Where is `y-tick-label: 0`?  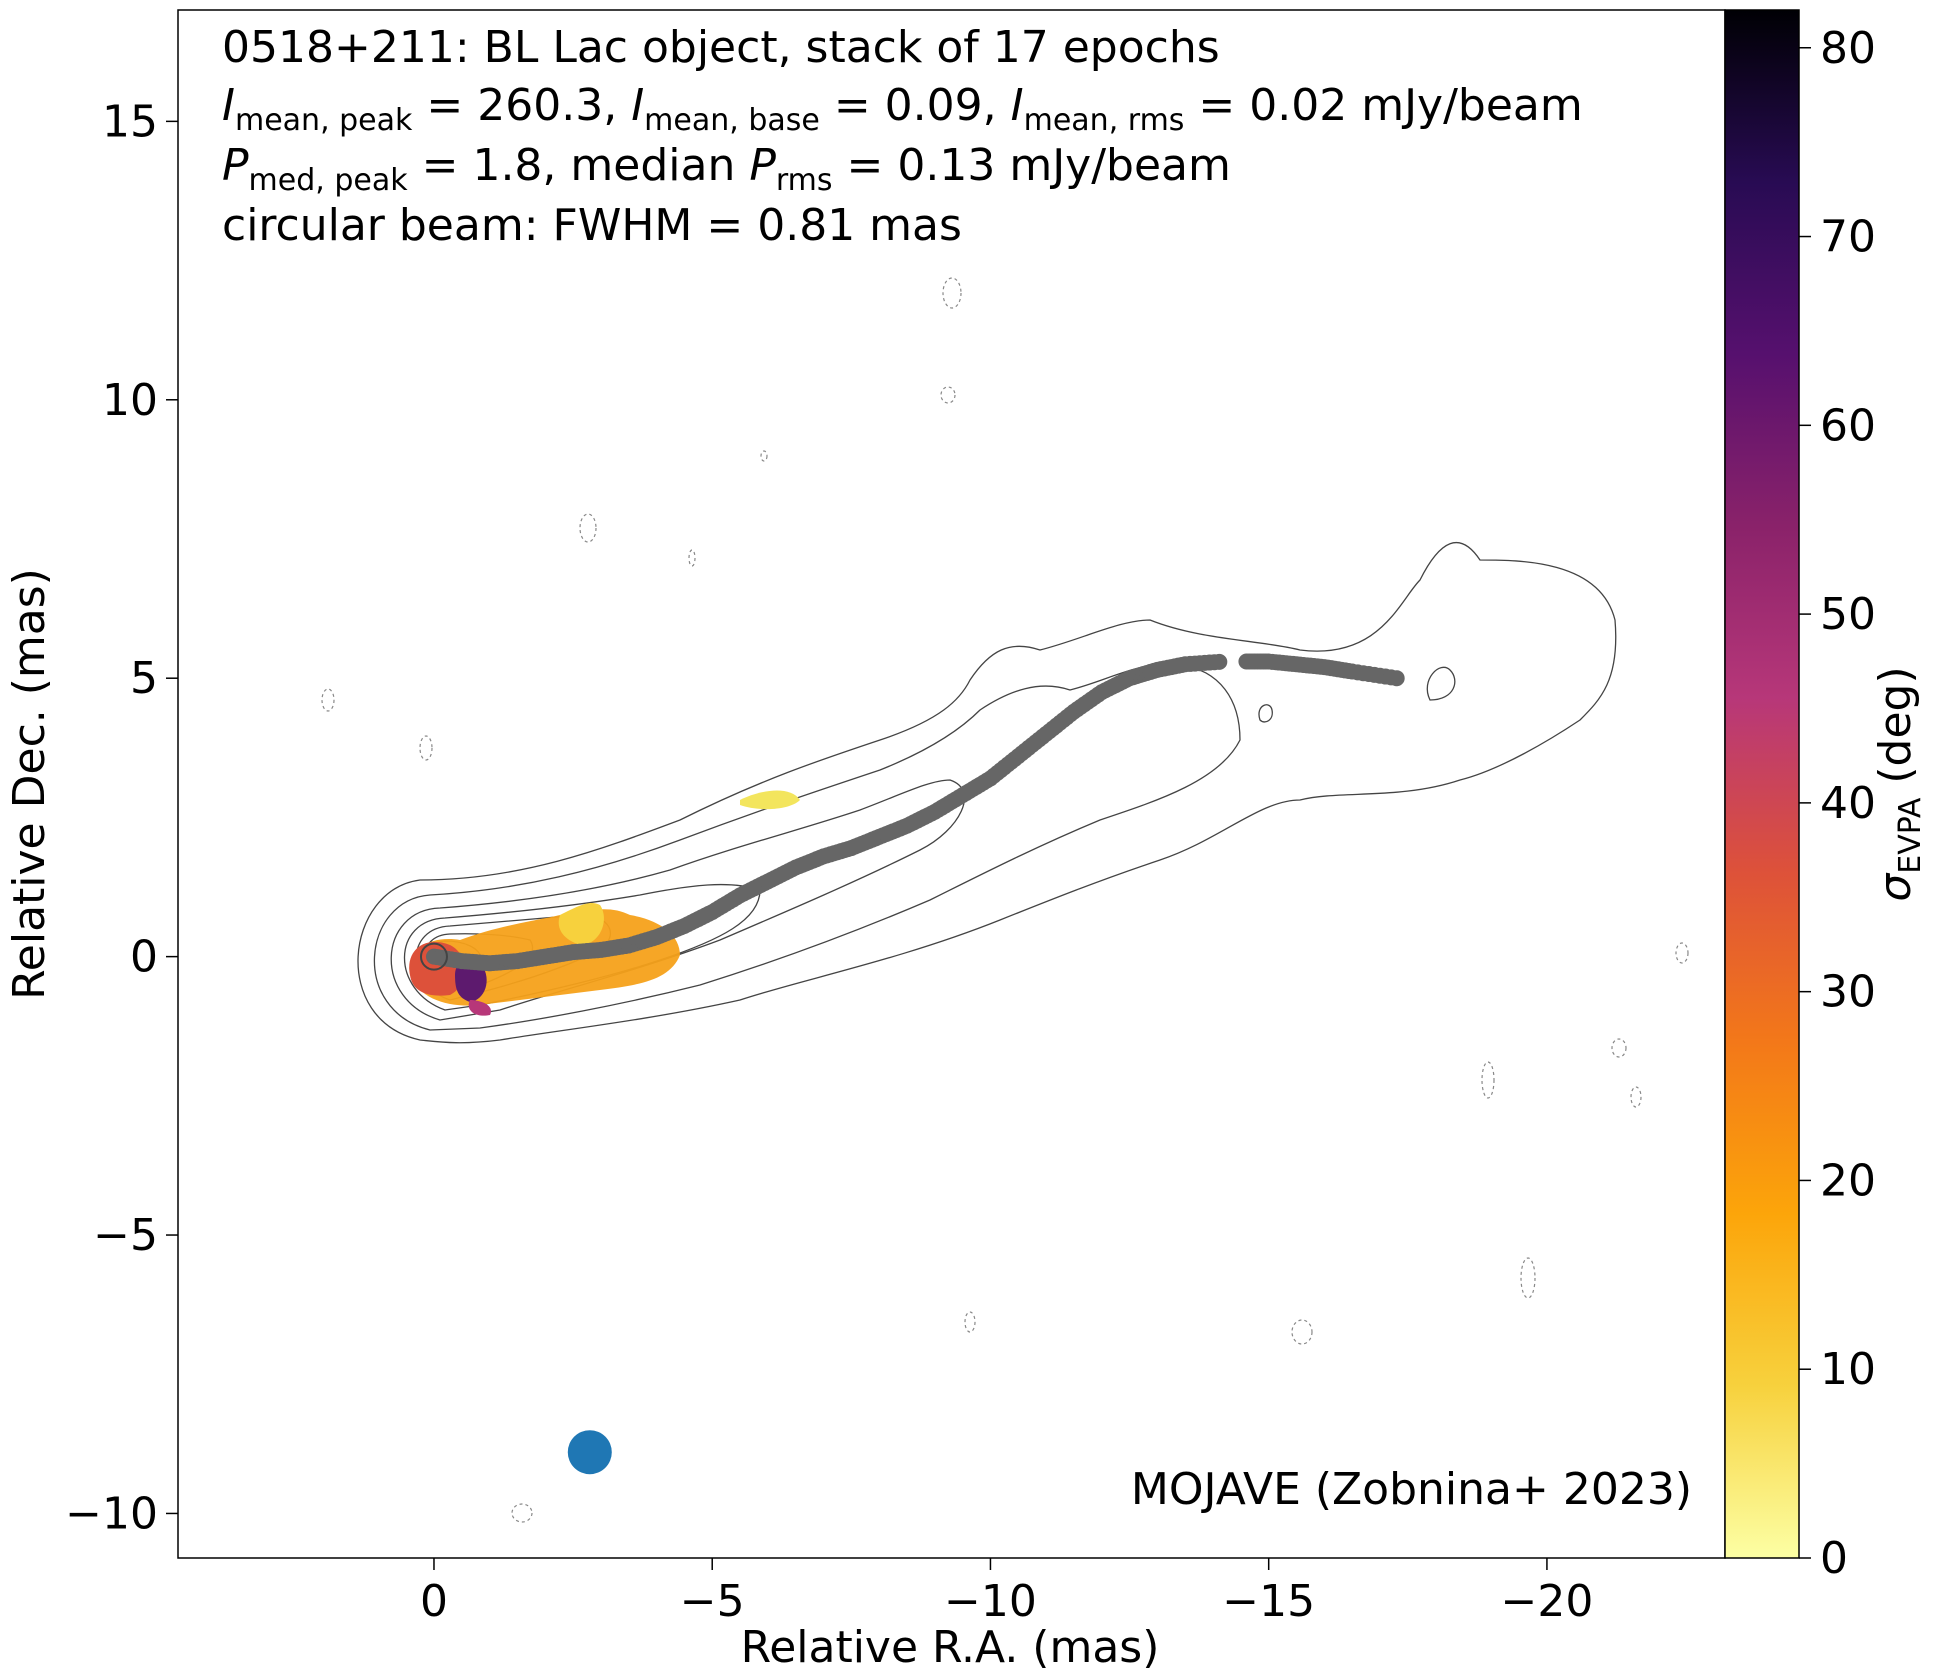 y-tick-label: 0 is located at coordinates (144, 957).